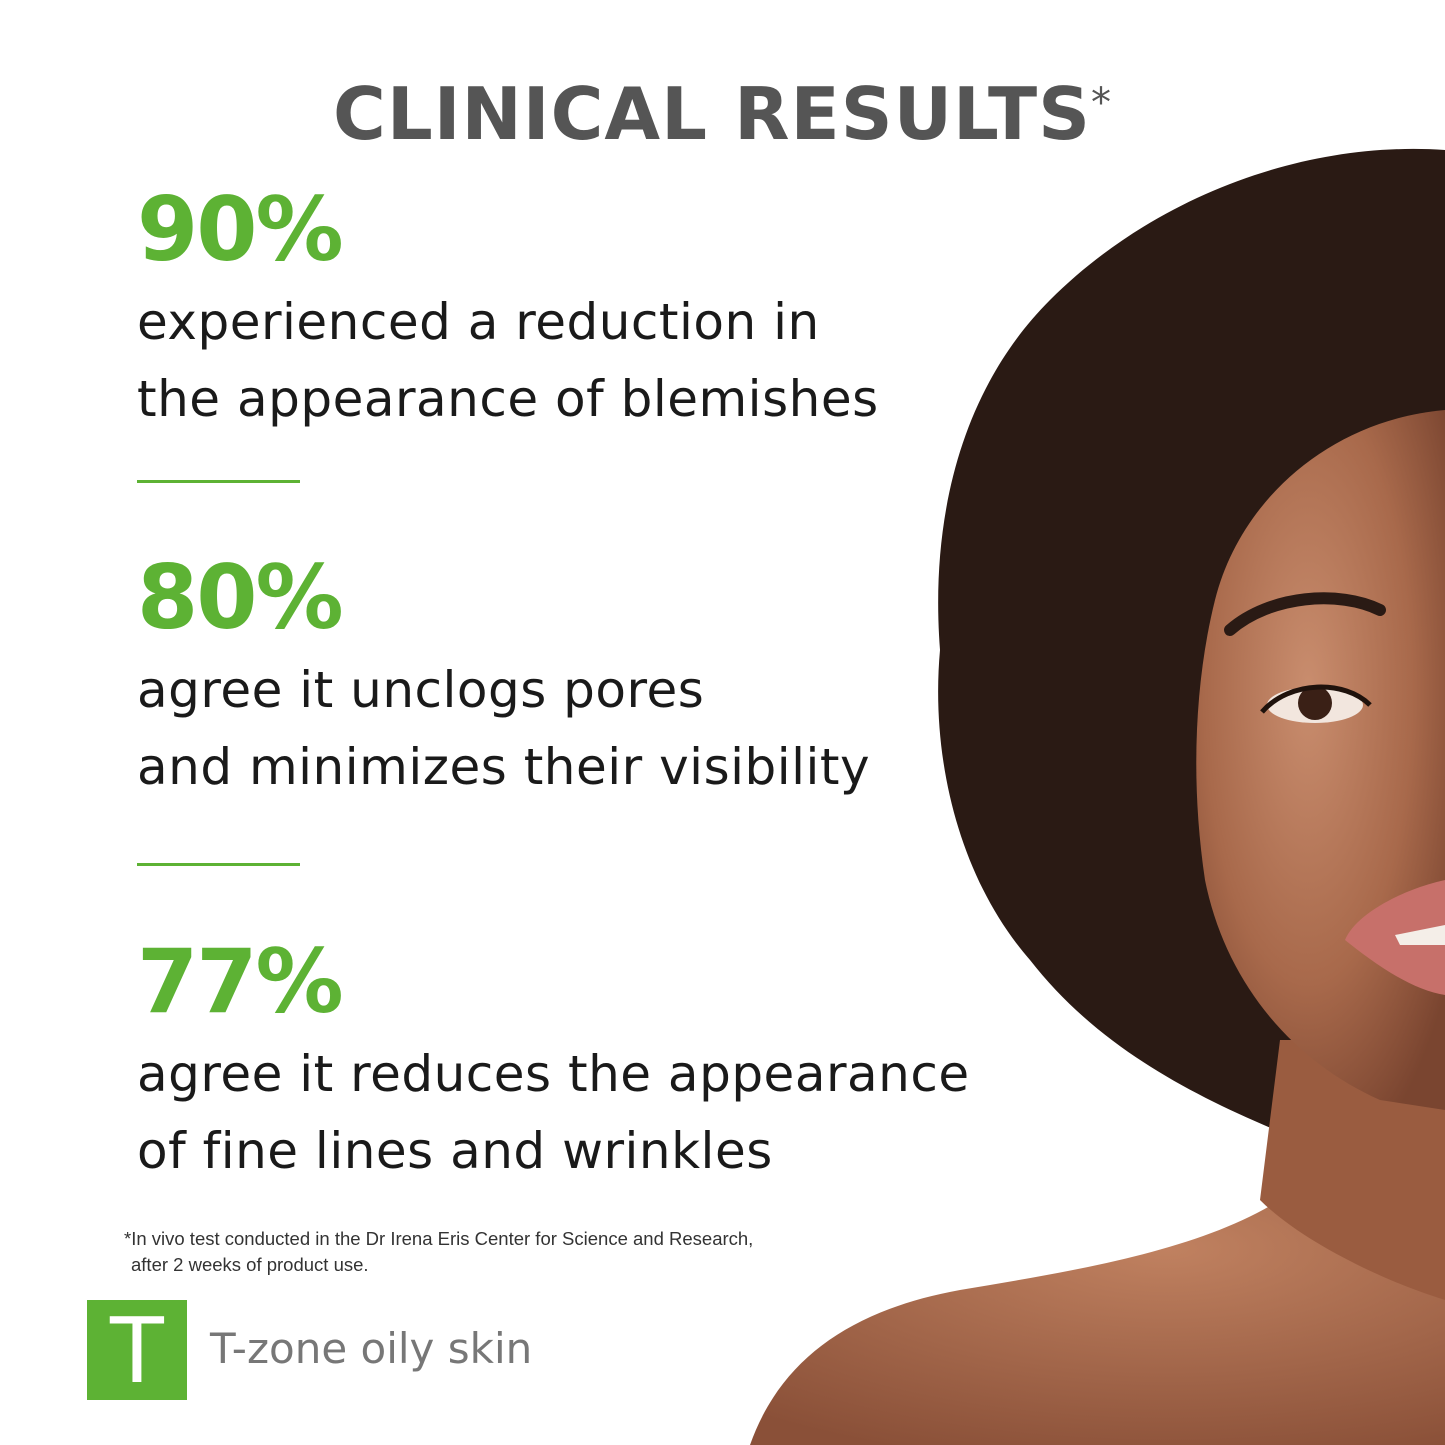 The image size is (1445, 1445). Describe the element at coordinates (240, 229) in the screenshot. I see `stat-value: 90%` at that location.